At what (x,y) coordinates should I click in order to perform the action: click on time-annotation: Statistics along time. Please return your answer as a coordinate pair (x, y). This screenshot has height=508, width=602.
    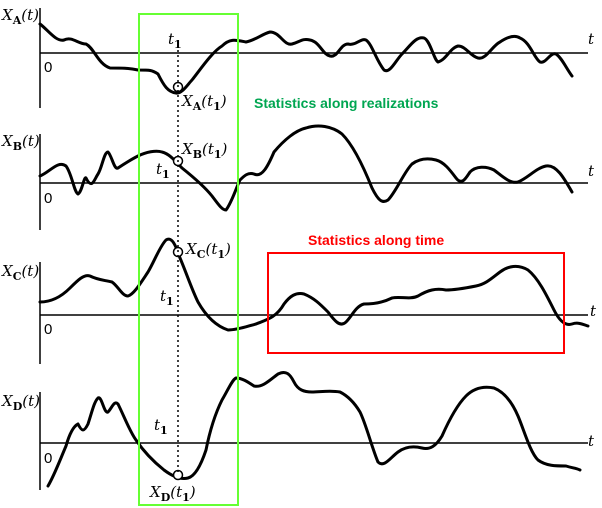
    Looking at the image, I should click on (376, 240).